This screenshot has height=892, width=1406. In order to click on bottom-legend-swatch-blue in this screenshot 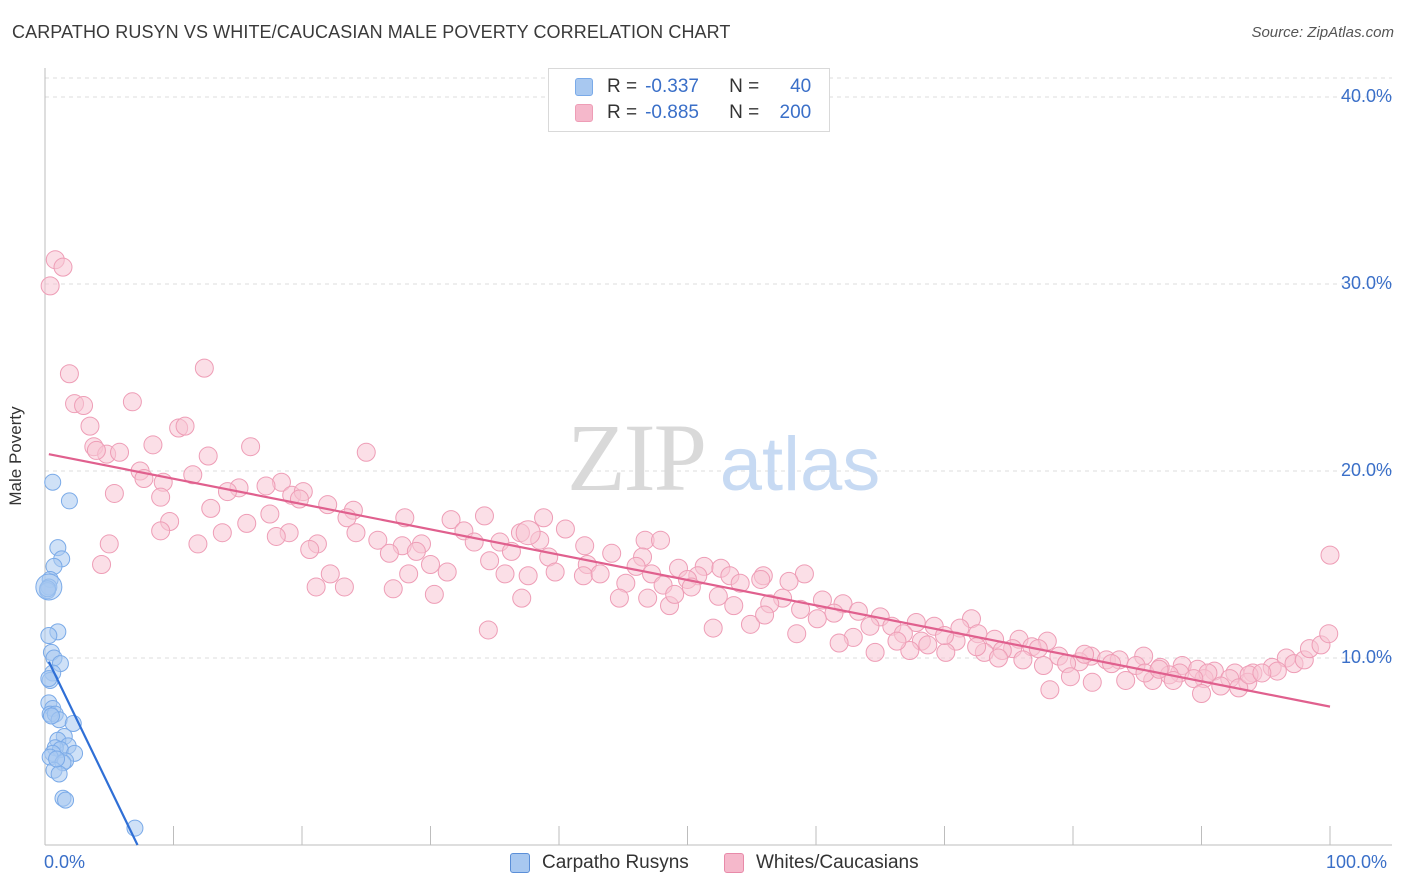, I will do `click(520, 863)`.